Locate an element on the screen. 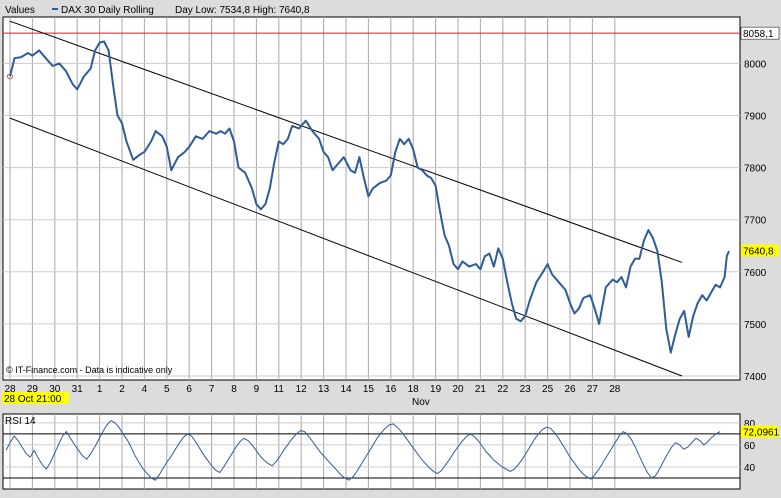 Image resolution: width=781 pixels, height=498 pixels. y-tick-label: 7700 is located at coordinates (755, 221).